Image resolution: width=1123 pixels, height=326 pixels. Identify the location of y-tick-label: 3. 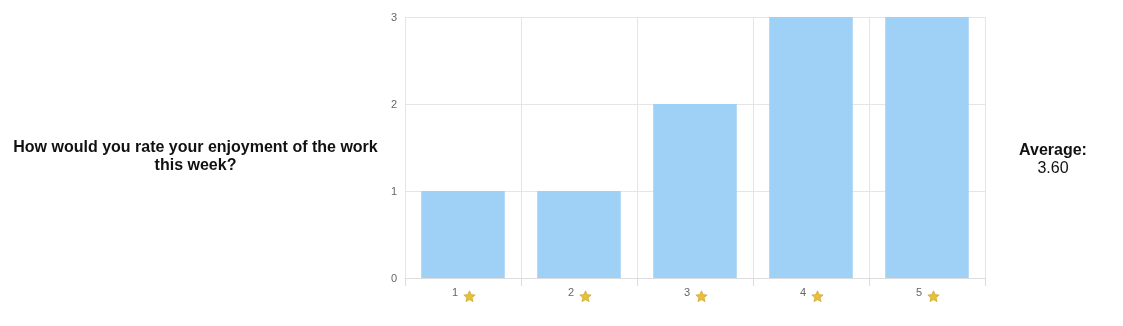
(393, 17).